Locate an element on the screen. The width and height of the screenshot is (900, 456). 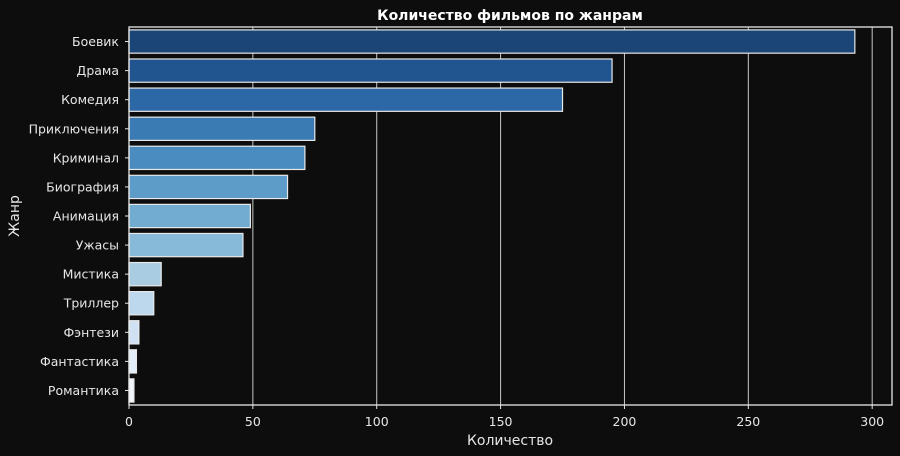
x-tick-label: 300 is located at coordinates (872, 421).